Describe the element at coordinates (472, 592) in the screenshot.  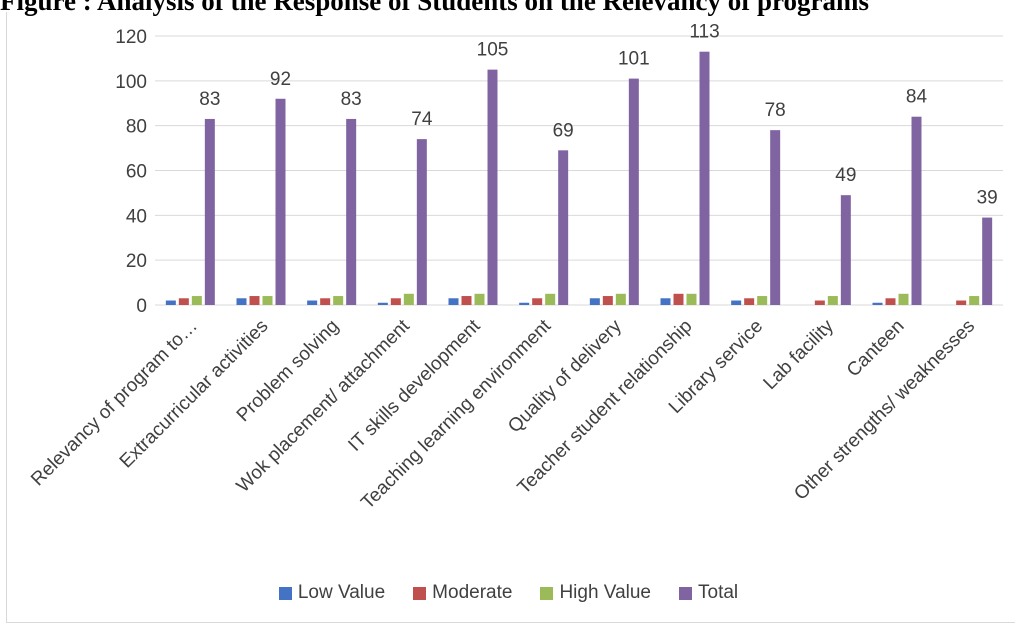
I see `legend-label: Moderate` at that location.